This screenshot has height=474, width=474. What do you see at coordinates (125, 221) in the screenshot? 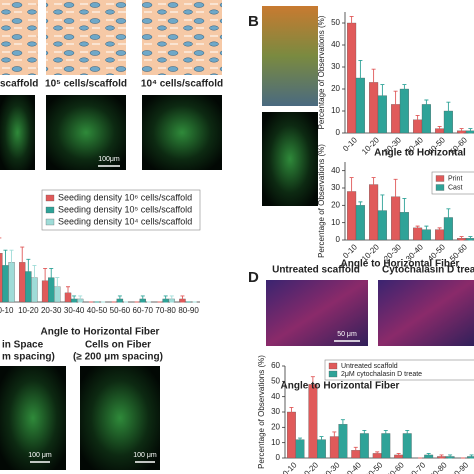
I see `legend-label: Seeding density 10⁴ cells/scaffold` at bounding box center [125, 221].